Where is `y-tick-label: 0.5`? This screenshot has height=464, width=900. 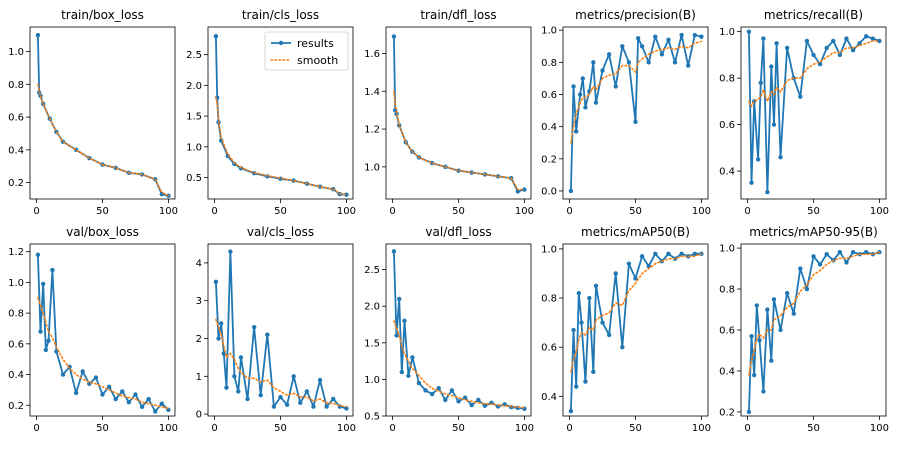 y-tick-label: 0.5 is located at coordinates (194, 178).